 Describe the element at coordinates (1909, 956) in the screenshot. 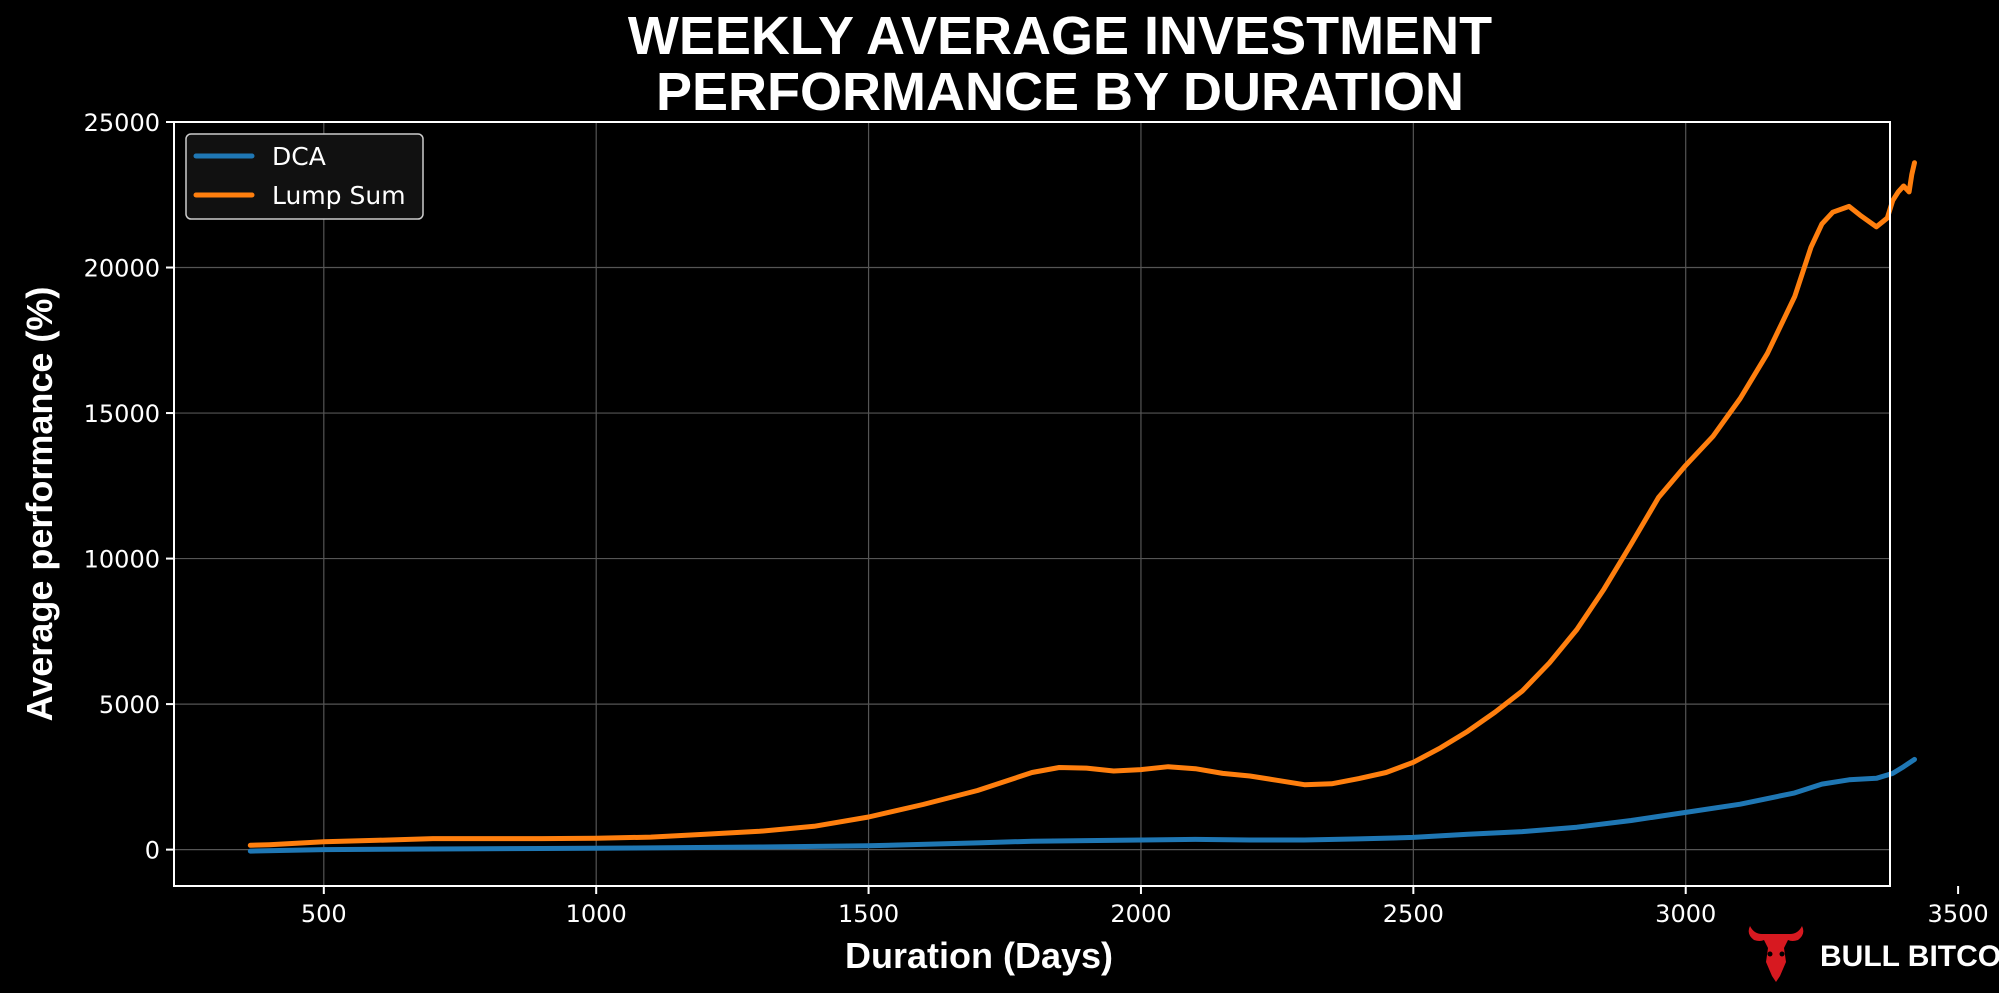

I see `brand-name: BULL BITCOIN` at that location.